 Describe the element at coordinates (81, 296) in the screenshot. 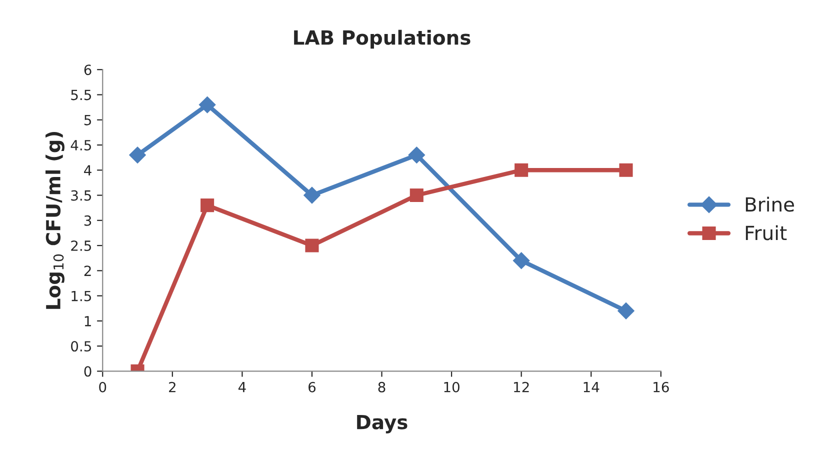

I see `y-tick-label: 1.5` at that location.